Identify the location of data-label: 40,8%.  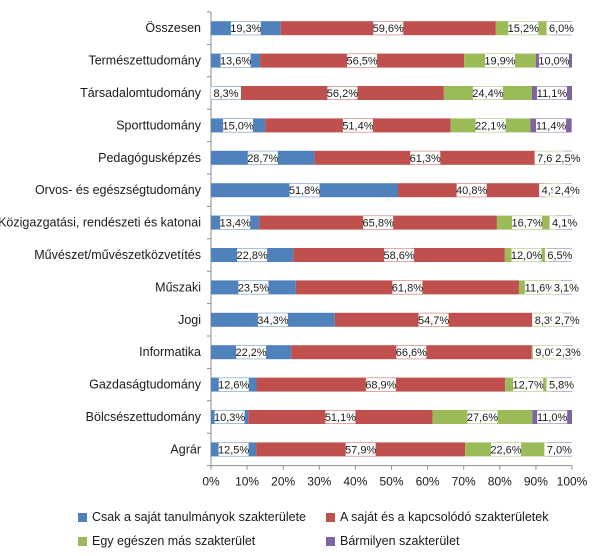
(471, 191).